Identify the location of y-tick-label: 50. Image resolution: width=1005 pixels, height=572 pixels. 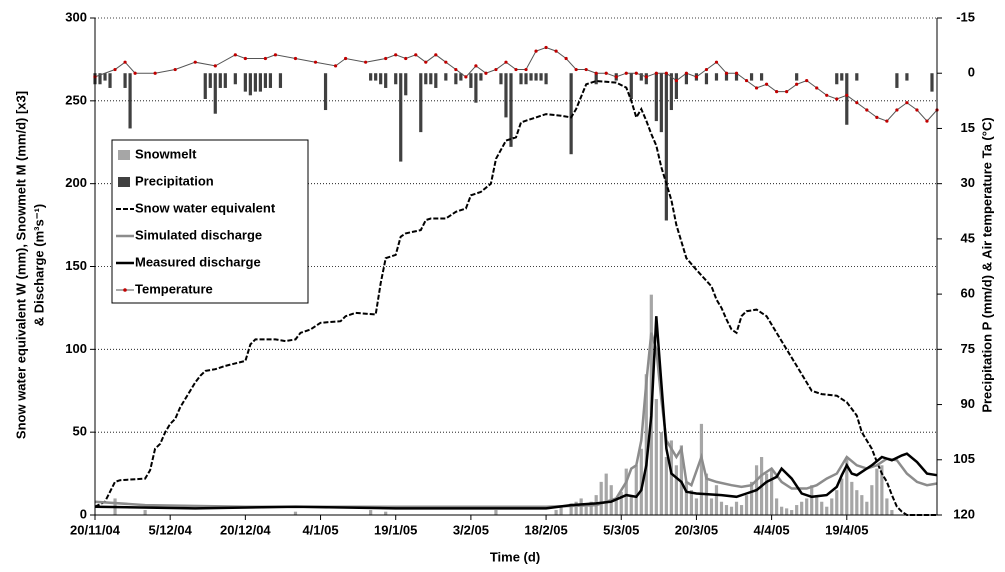
(80, 431).